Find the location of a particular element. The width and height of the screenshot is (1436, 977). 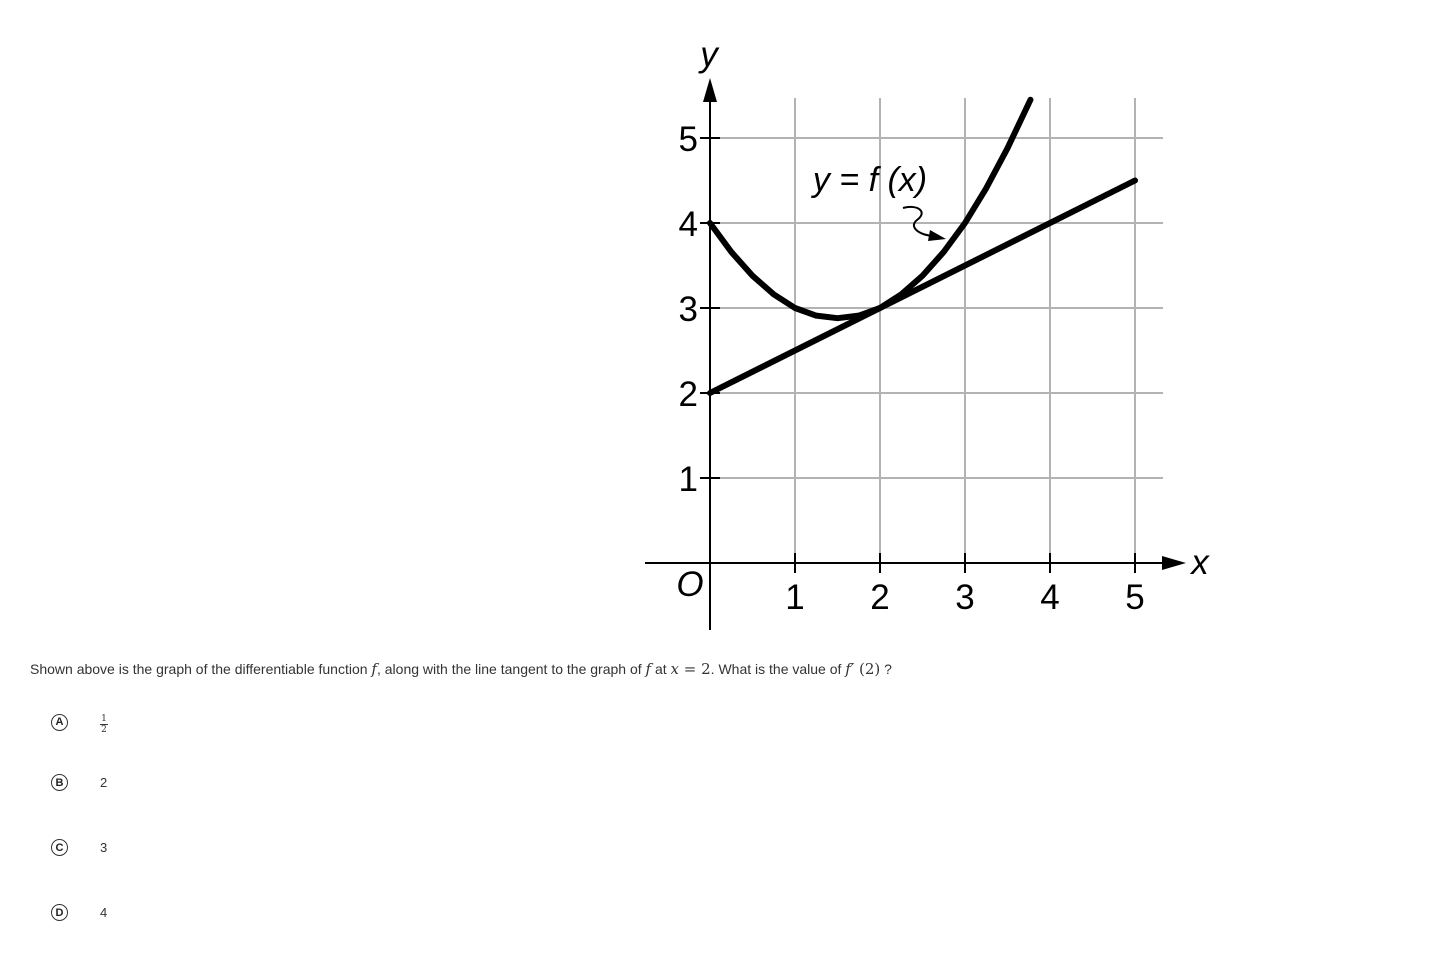

x-tick-label: 3 is located at coordinates (964, 597).